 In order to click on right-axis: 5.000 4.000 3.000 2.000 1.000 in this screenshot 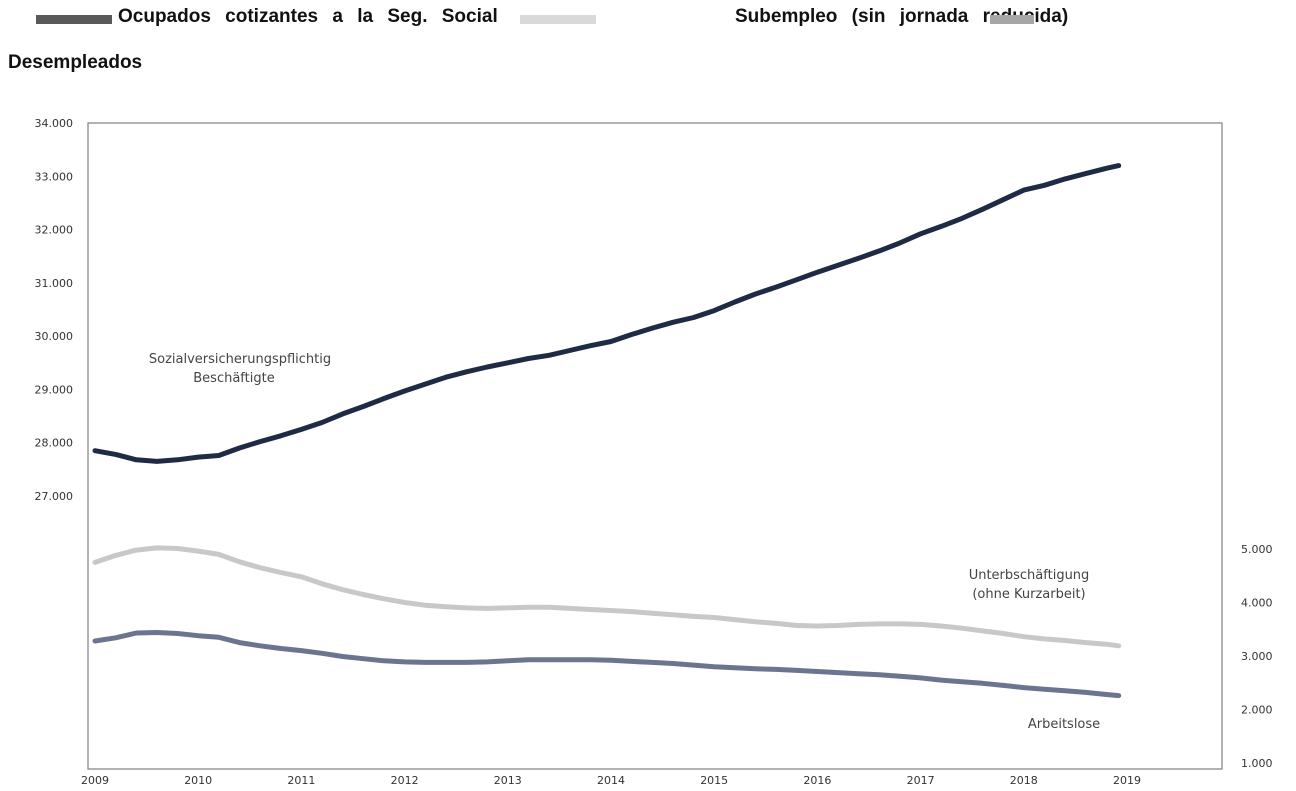, I will do `click(1257, 656)`.